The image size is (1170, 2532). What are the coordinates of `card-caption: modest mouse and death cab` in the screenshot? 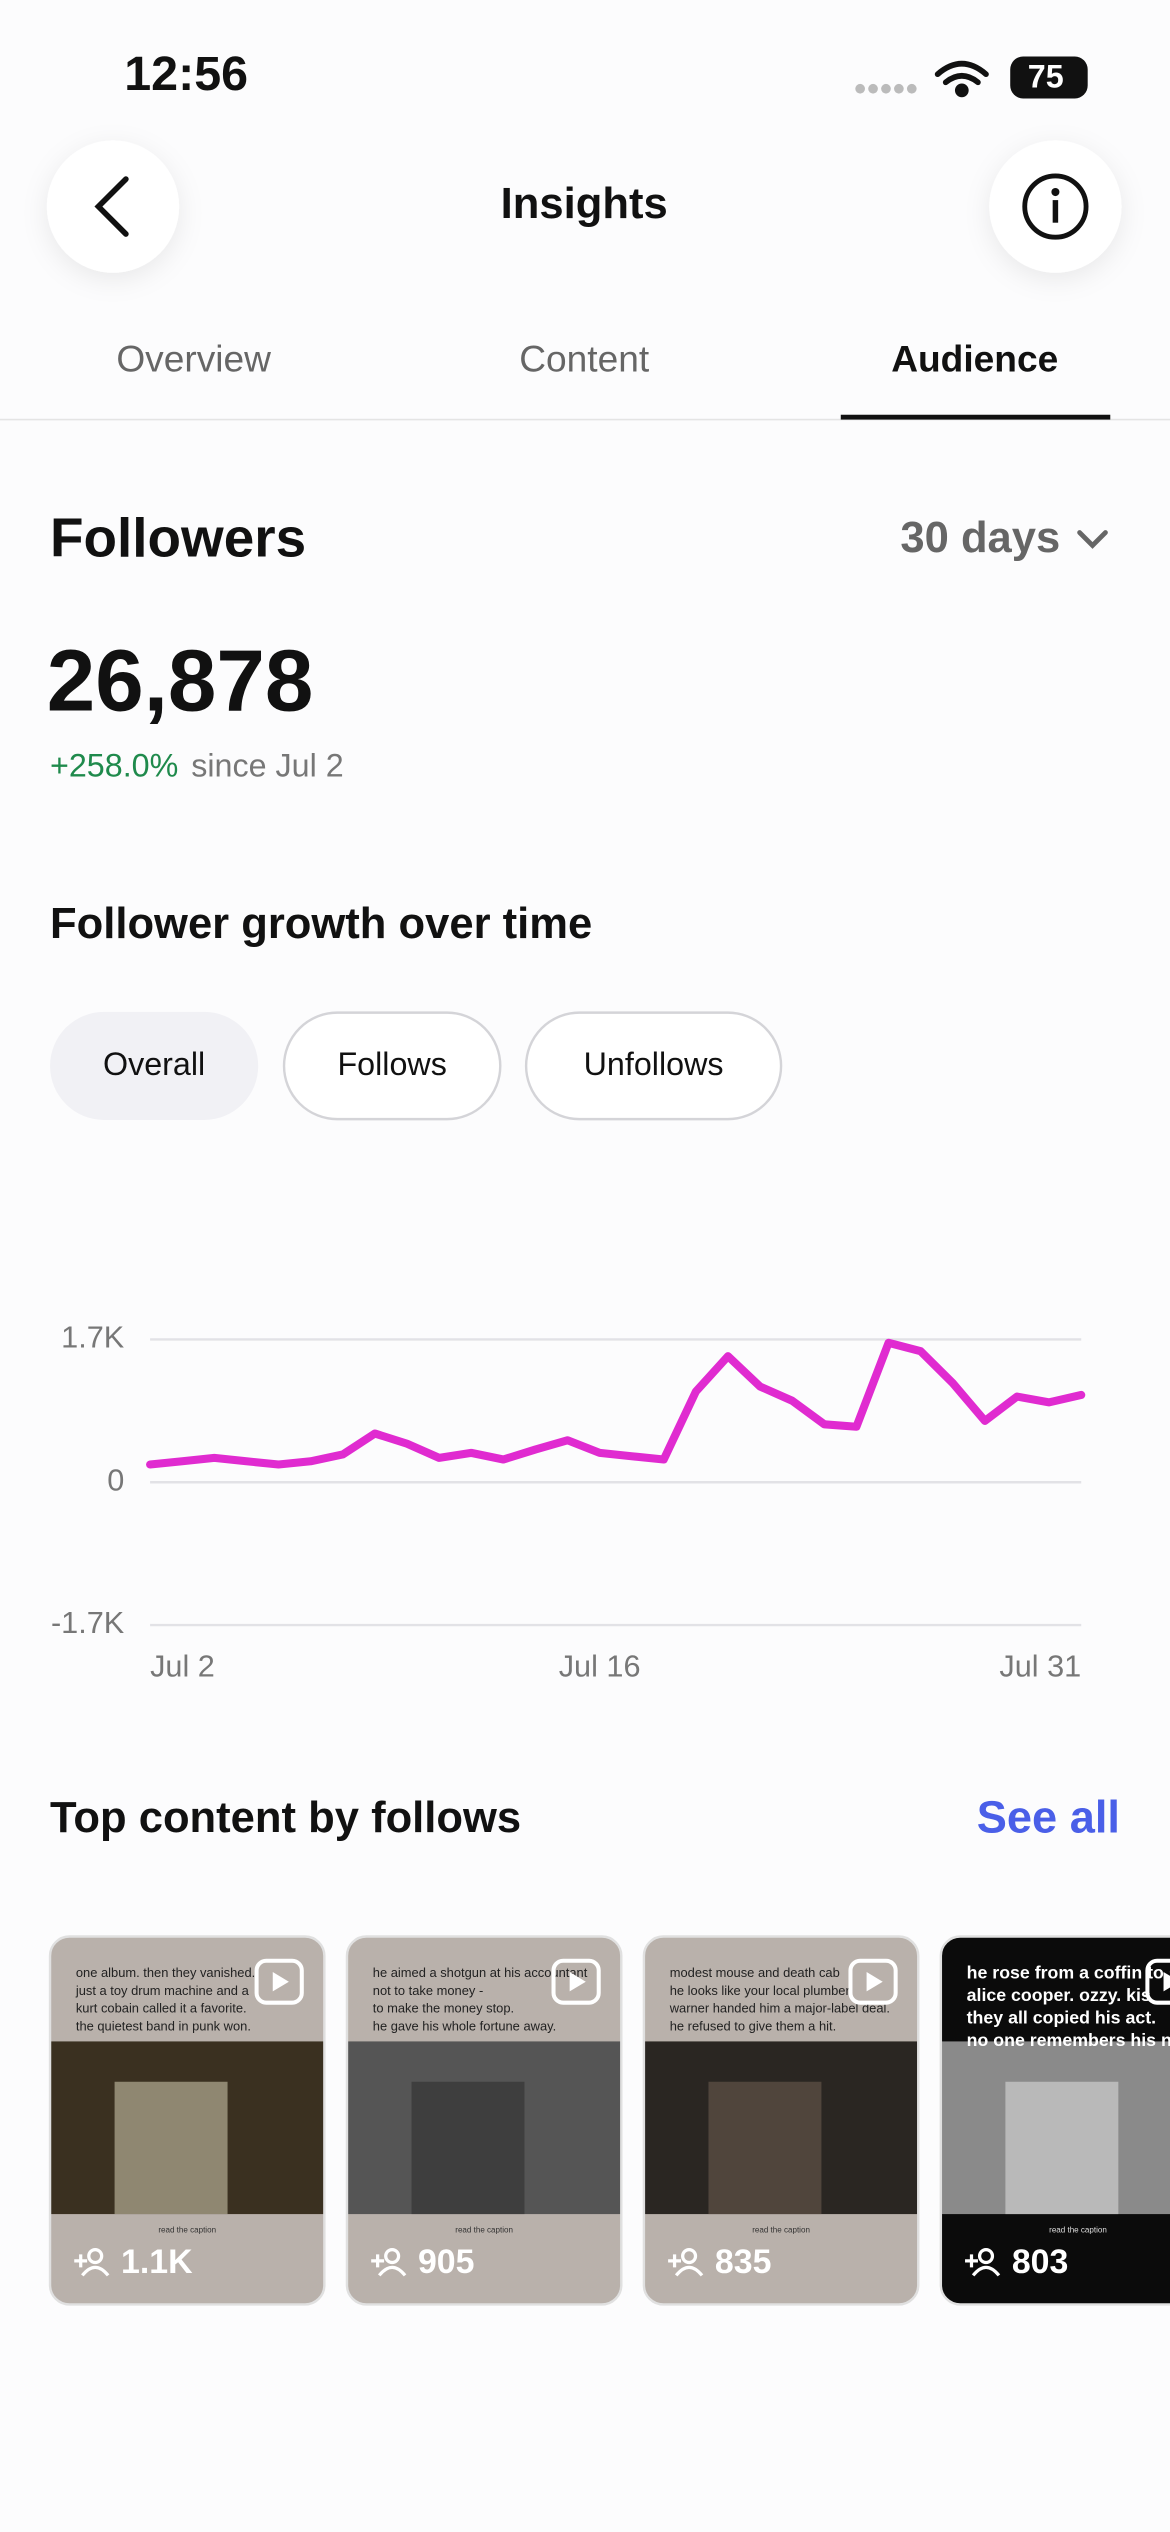 It's located at (755, 1972).